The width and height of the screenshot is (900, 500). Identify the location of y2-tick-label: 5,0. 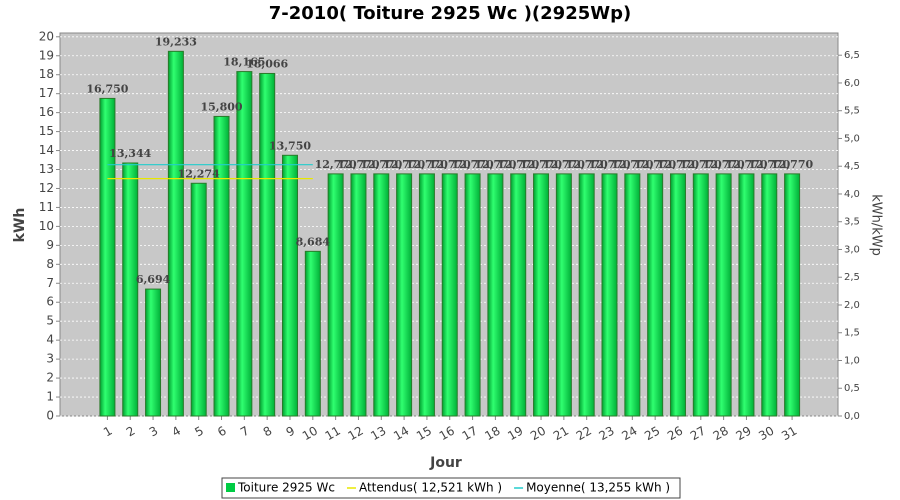
(852, 138).